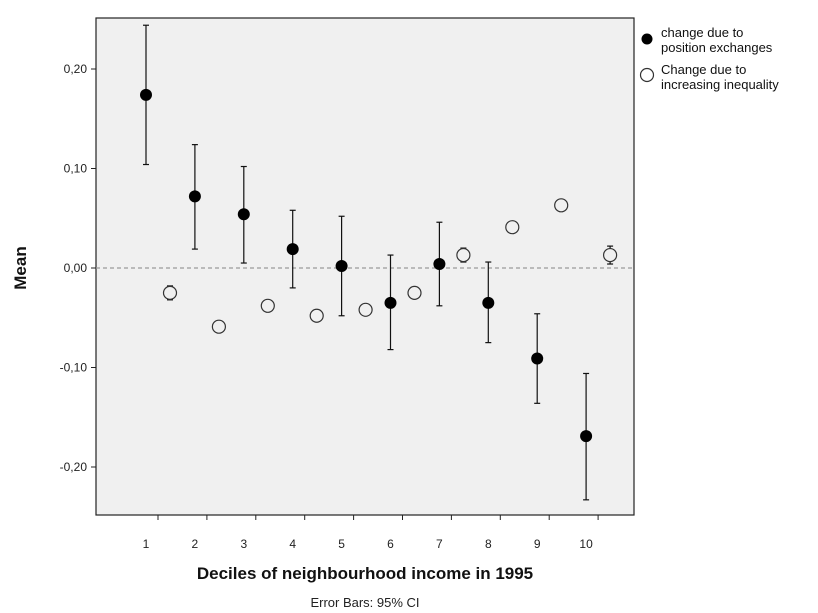 The width and height of the screenshot is (818, 613). Describe the element at coordinates (243, 544) in the screenshot. I see `x-tick-label: 3` at that location.